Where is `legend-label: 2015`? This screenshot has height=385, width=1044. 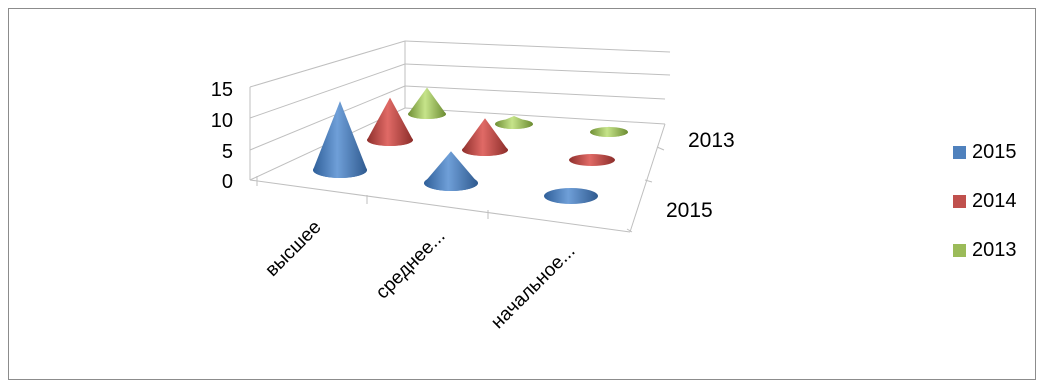
legend-label: 2015 is located at coordinates (994, 151).